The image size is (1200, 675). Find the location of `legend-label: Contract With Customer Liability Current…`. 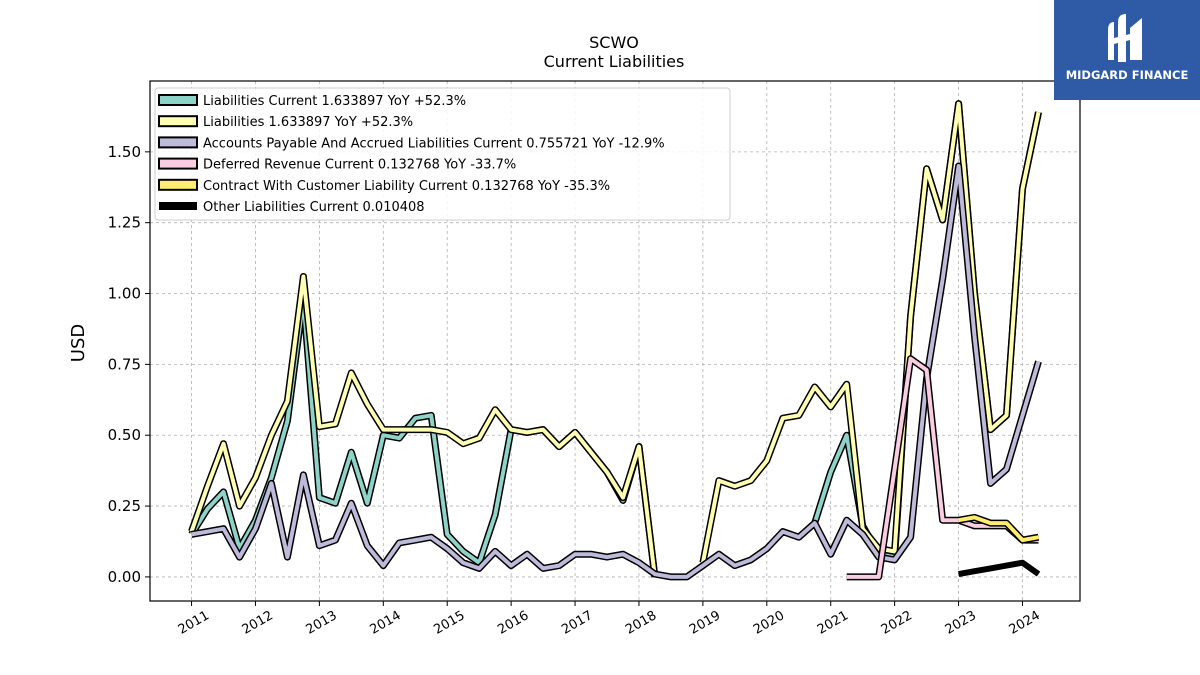

legend-label: Contract With Customer Liability Current… is located at coordinates (406, 186).